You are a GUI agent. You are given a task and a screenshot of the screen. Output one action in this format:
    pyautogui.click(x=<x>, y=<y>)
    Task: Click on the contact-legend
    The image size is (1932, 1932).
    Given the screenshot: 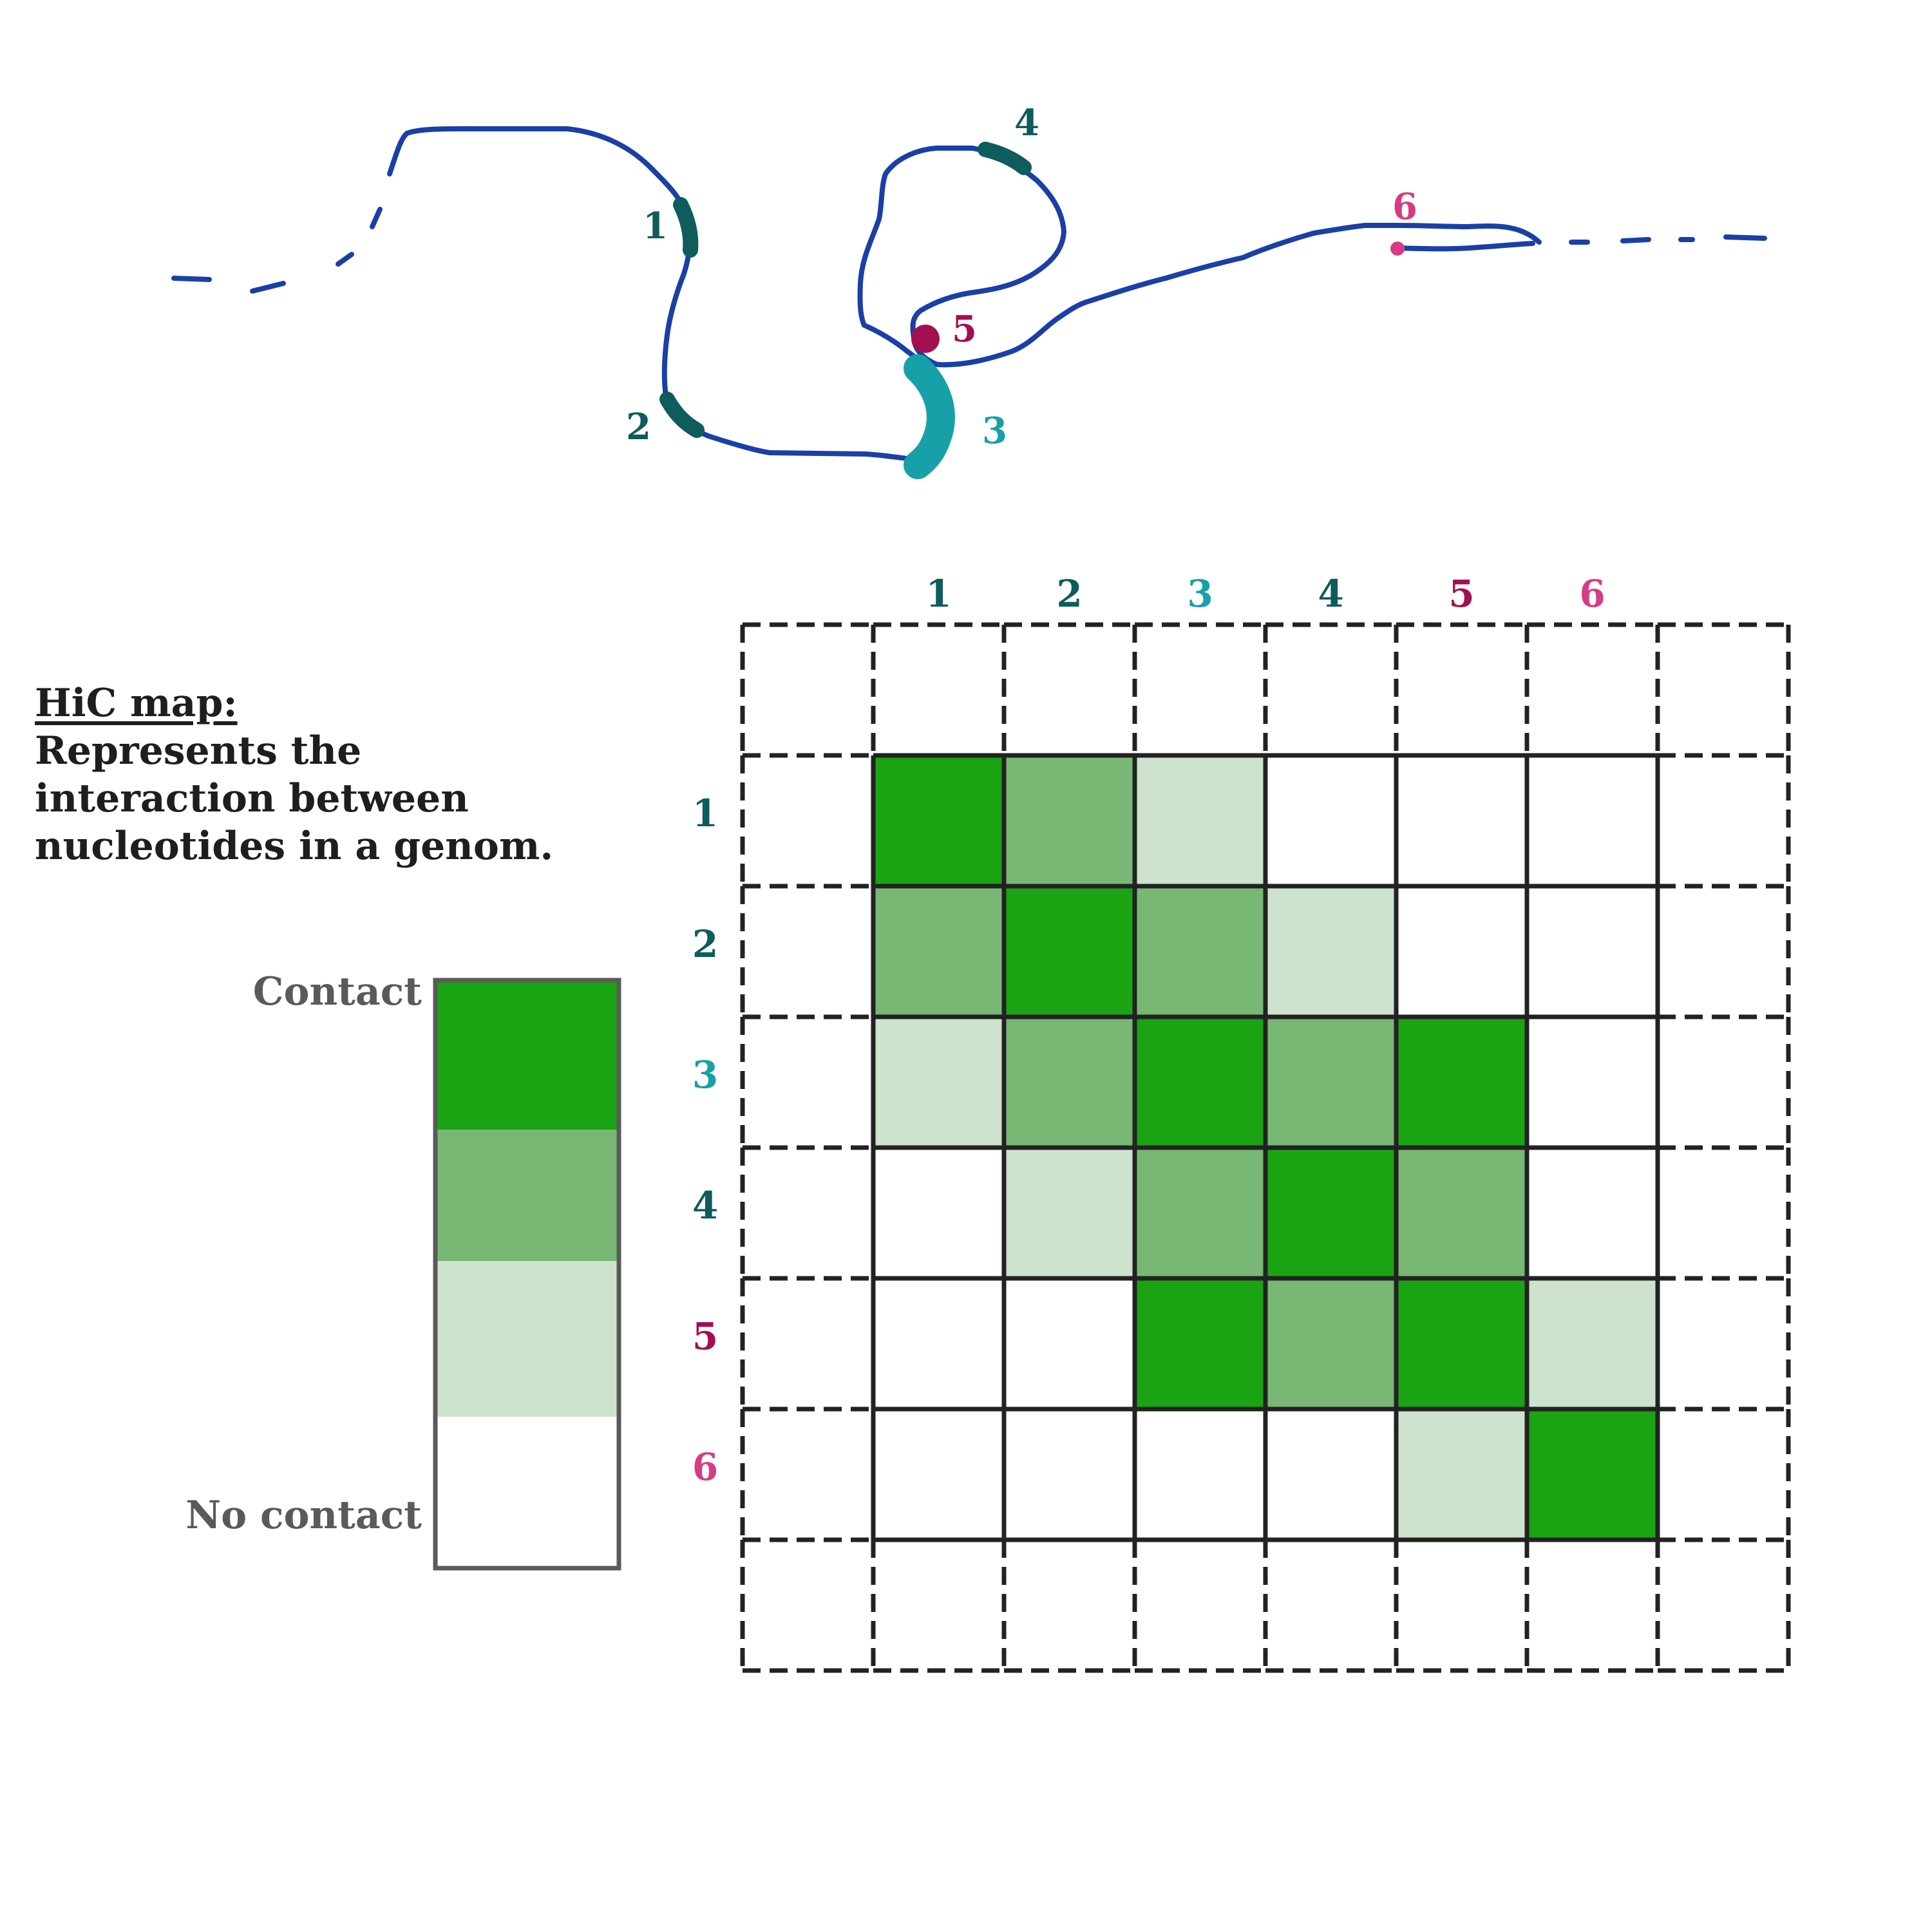 What is the action you would take?
    pyautogui.click(x=527, y=1274)
    